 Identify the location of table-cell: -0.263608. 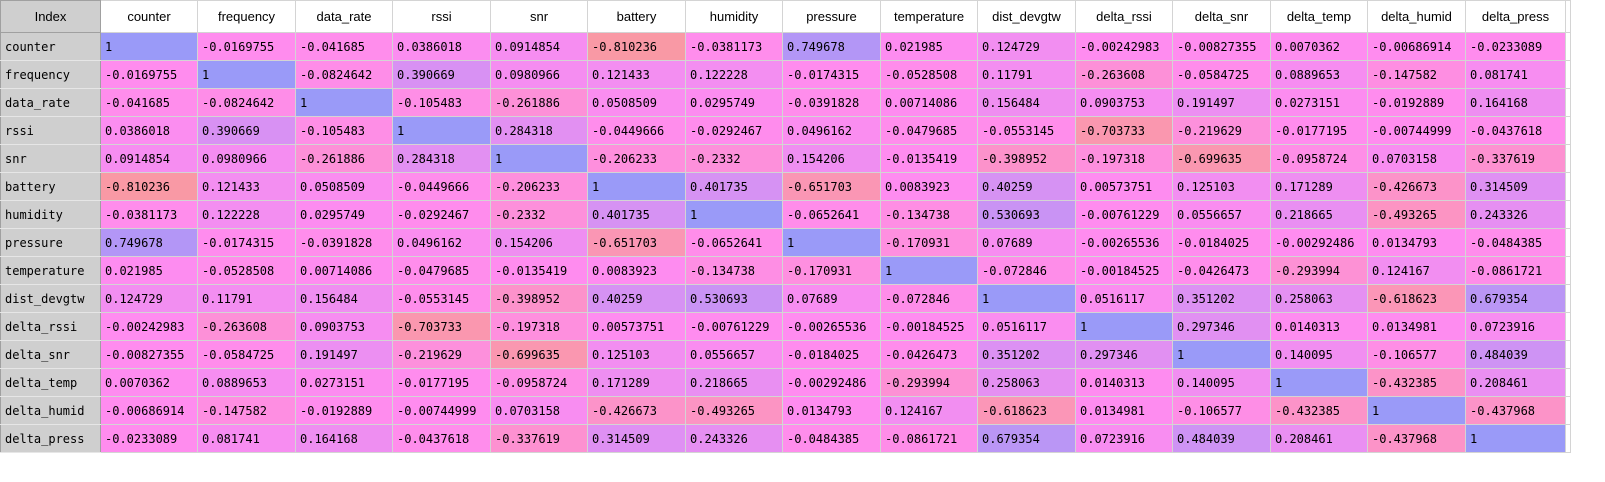
(1124, 74).